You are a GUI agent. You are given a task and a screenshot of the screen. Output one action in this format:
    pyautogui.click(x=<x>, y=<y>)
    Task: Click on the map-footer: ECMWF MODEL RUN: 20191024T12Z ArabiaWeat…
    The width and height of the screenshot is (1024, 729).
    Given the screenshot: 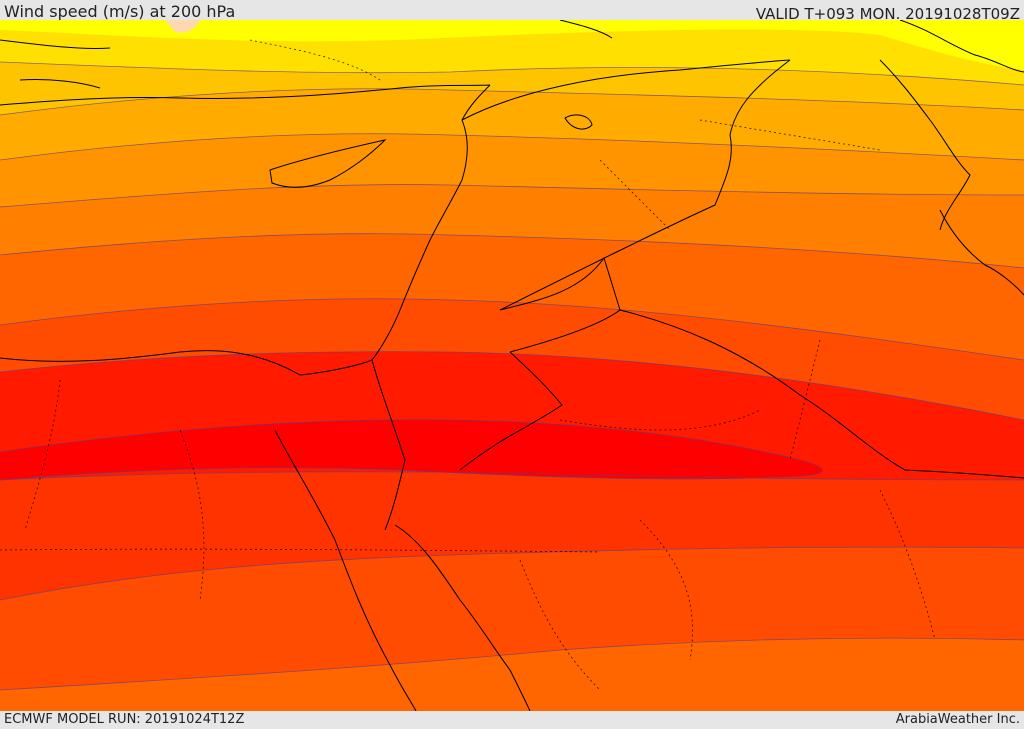 What is the action you would take?
    pyautogui.click(x=512, y=720)
    